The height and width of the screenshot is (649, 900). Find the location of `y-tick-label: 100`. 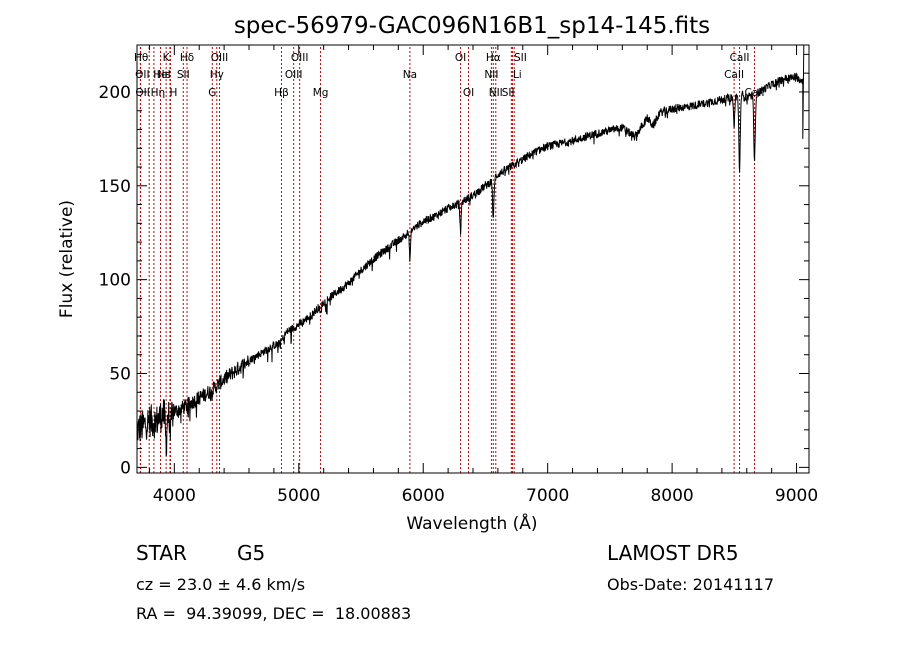

y-tick-label: 100 is located at coordinates (115, 281).